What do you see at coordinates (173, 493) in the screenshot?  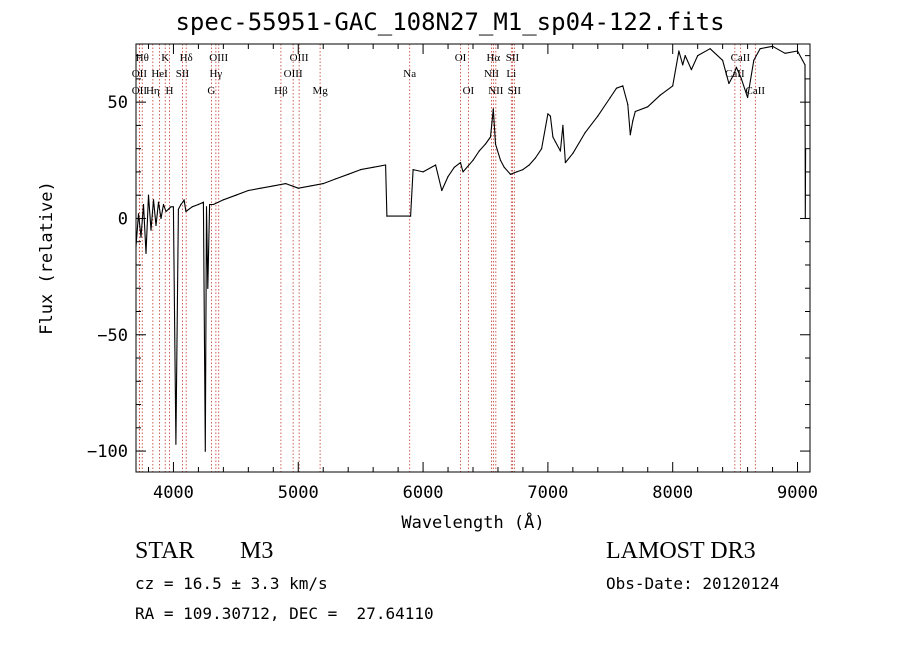 I see `x-tick-label: 4000` at bounding box center [173, 493].